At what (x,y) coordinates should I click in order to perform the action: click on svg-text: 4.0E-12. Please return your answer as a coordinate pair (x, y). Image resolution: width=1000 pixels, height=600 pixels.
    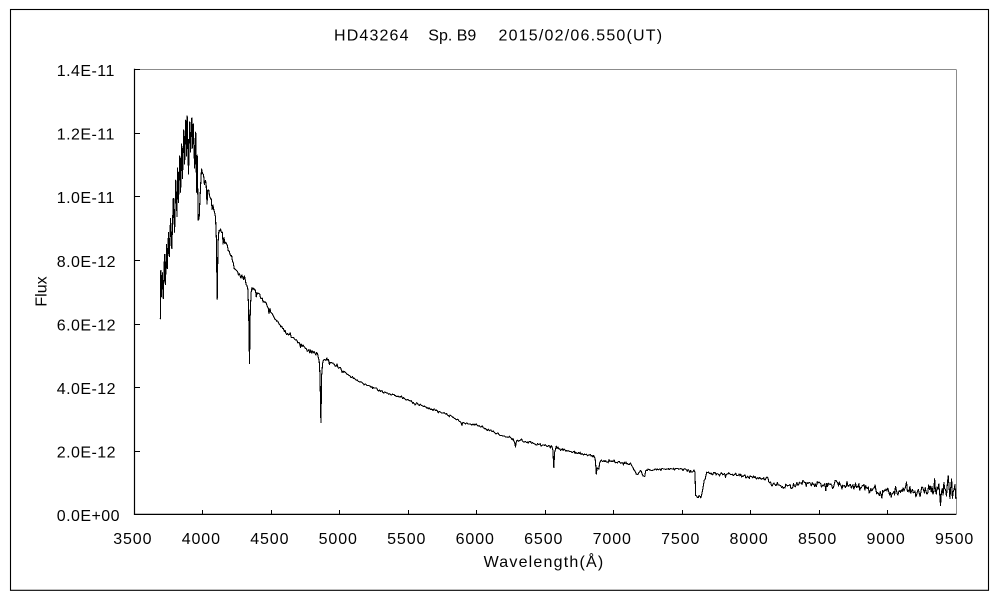
    Looking at the image, I should click on (86, 389).